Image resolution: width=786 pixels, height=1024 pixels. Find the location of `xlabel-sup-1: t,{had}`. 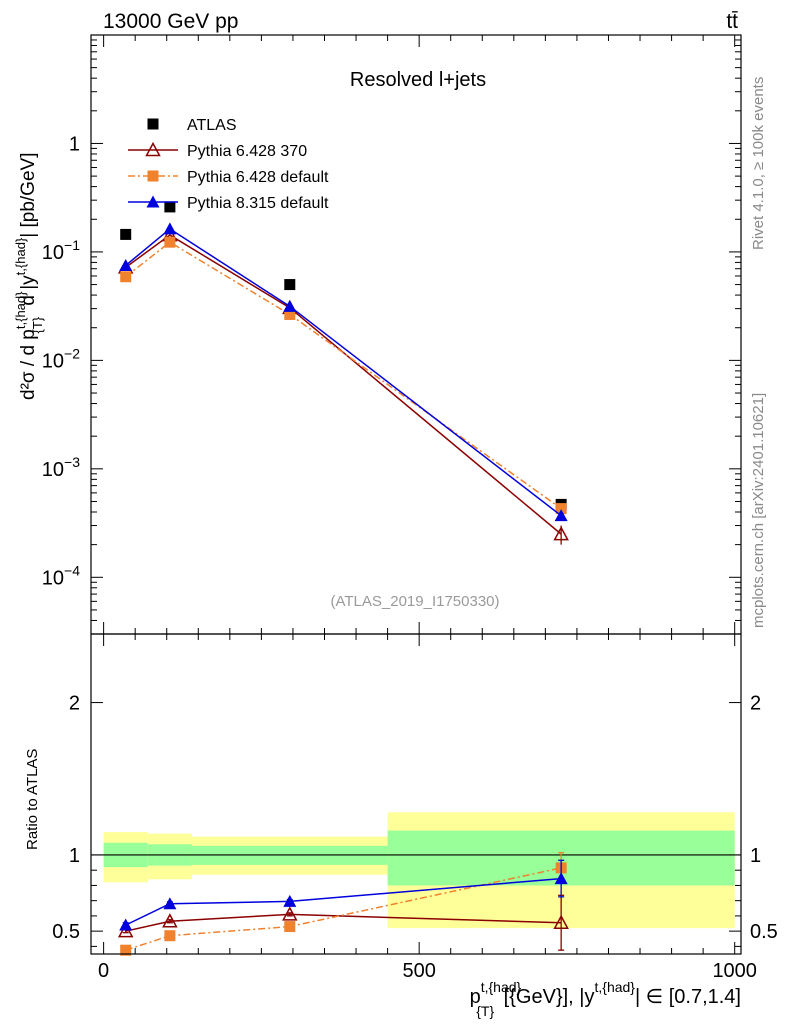

xlabel-sup-1: t,{had} is located at coordinates (501, 987).